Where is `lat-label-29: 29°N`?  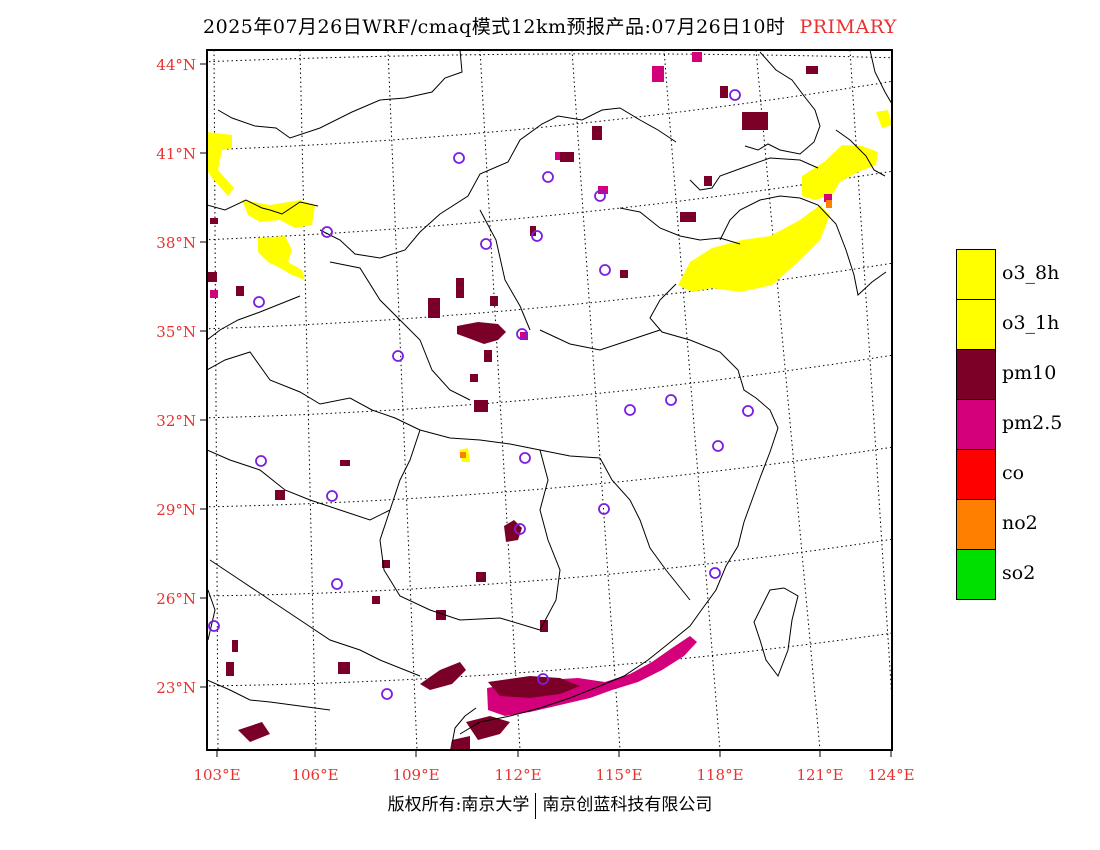
lat-label-29: 29°N is located at coordinates (176, 510).